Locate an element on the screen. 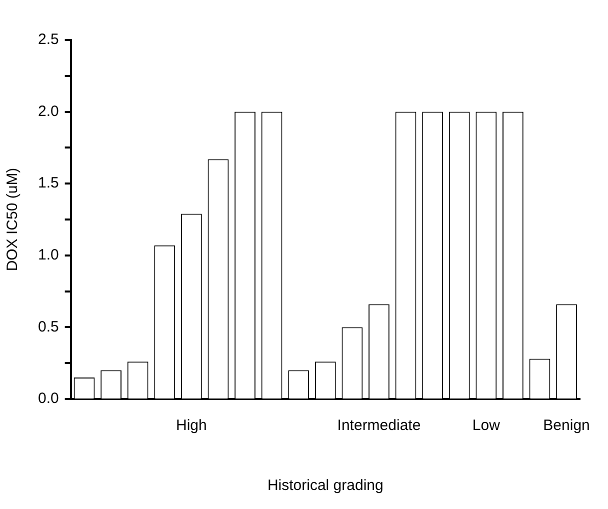 The image size is (608, 509). y-tick-label: 2.0 is located at coordinates (48, 111).